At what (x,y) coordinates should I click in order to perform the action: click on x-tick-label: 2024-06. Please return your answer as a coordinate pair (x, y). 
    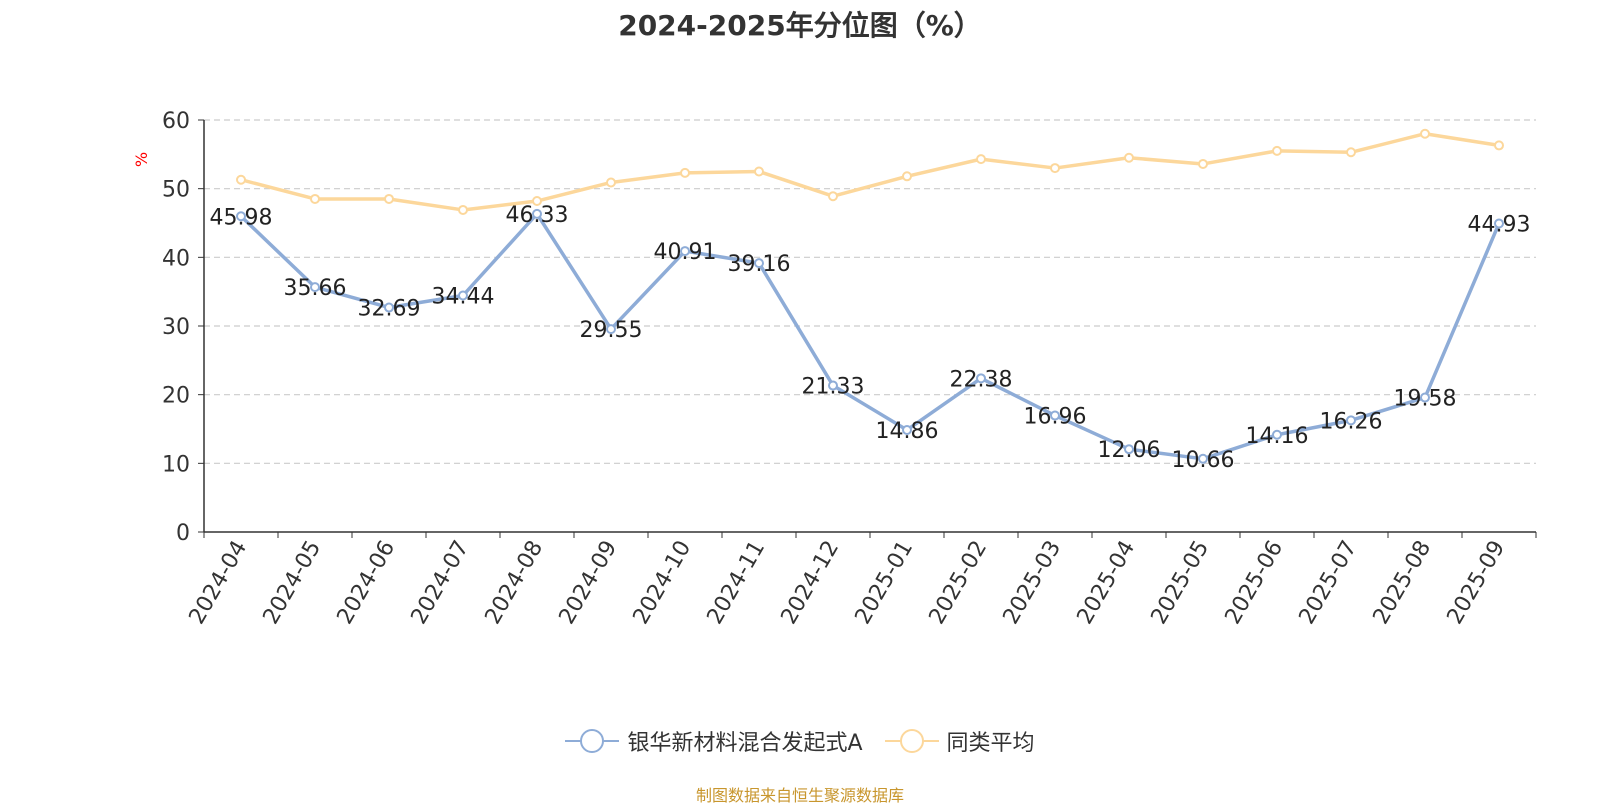
    Looking at the image, I should click on (367, 583).